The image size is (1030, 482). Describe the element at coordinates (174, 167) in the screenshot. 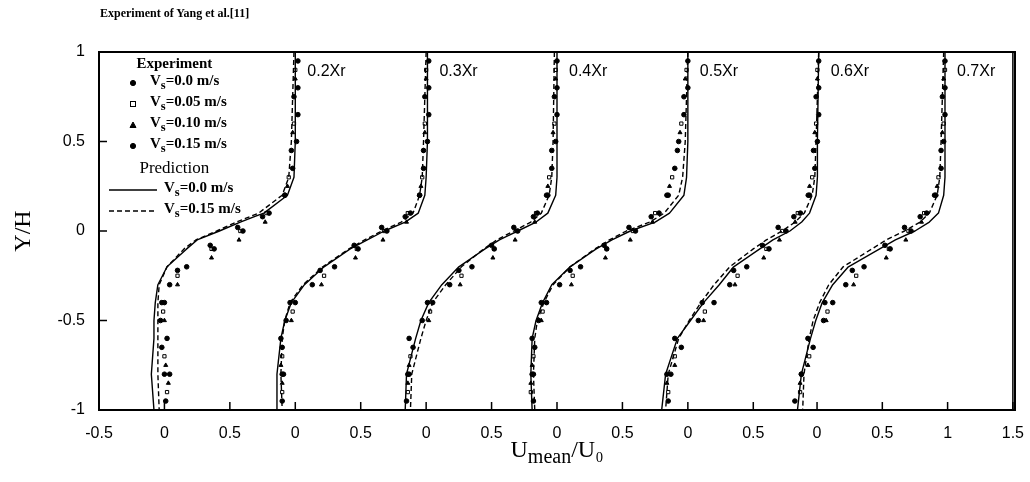

I see `annotation: Prediction` at that location.